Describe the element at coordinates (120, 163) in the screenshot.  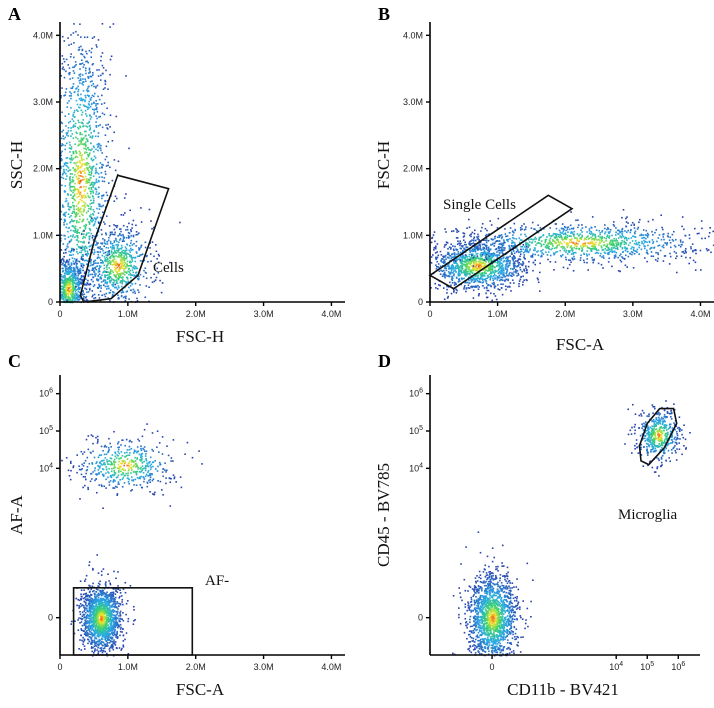
I see `events` at that location.